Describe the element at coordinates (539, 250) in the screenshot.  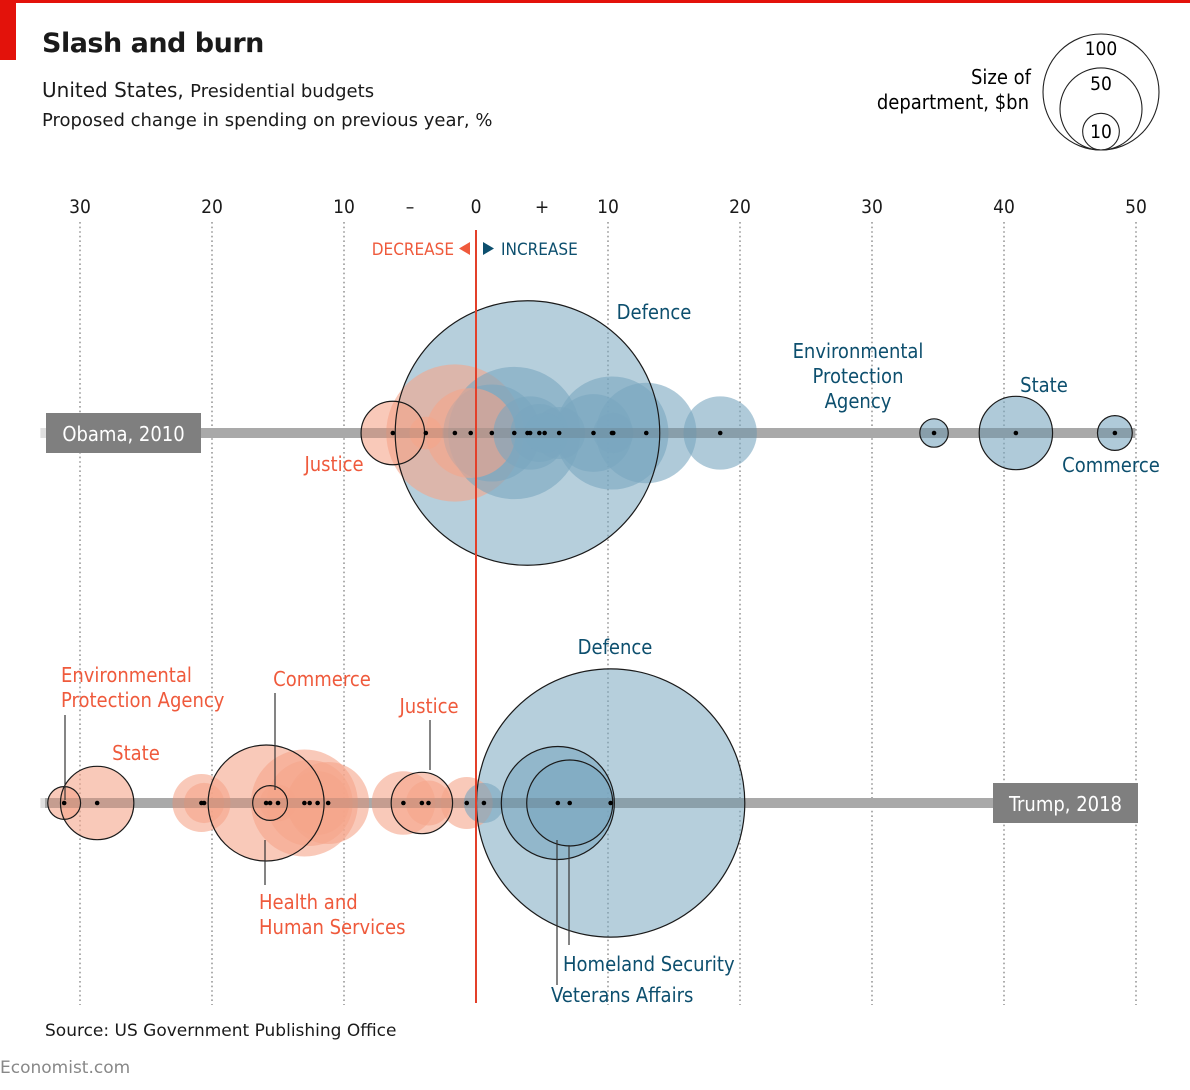
I see `increase-label: INCREASE` at that location.